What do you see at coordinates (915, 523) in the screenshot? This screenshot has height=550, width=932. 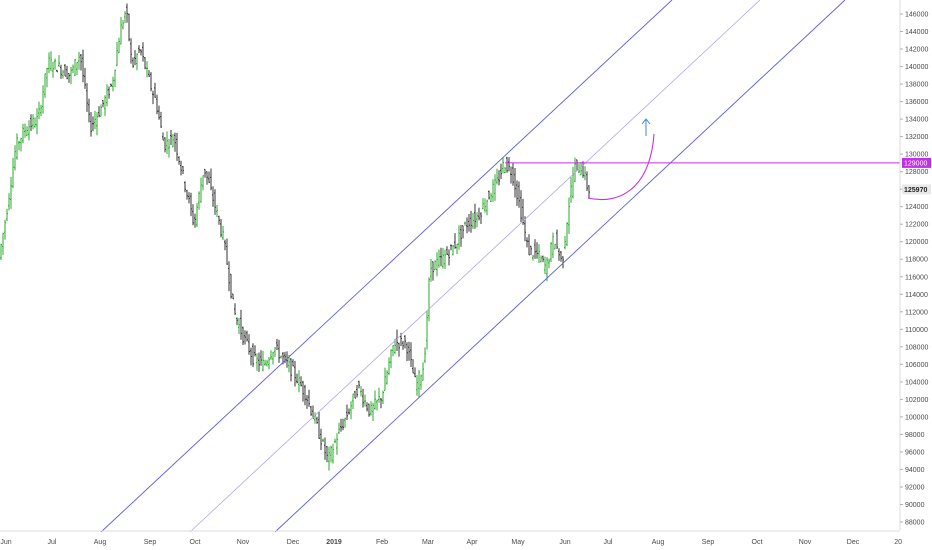 I see `y-tick-label: 88000` at bounding box center [915, 523].